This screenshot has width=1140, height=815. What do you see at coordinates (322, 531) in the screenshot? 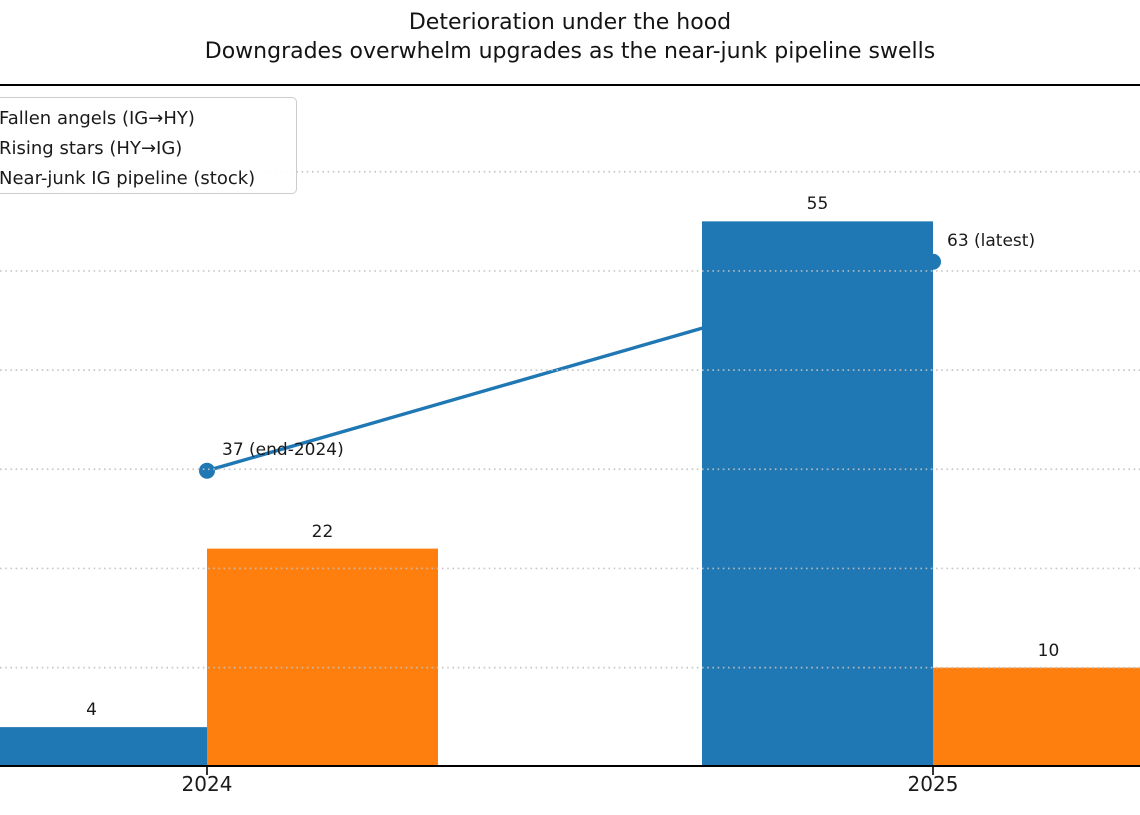
I see `bar-value-label: 22` at bounding box center [322, 531].